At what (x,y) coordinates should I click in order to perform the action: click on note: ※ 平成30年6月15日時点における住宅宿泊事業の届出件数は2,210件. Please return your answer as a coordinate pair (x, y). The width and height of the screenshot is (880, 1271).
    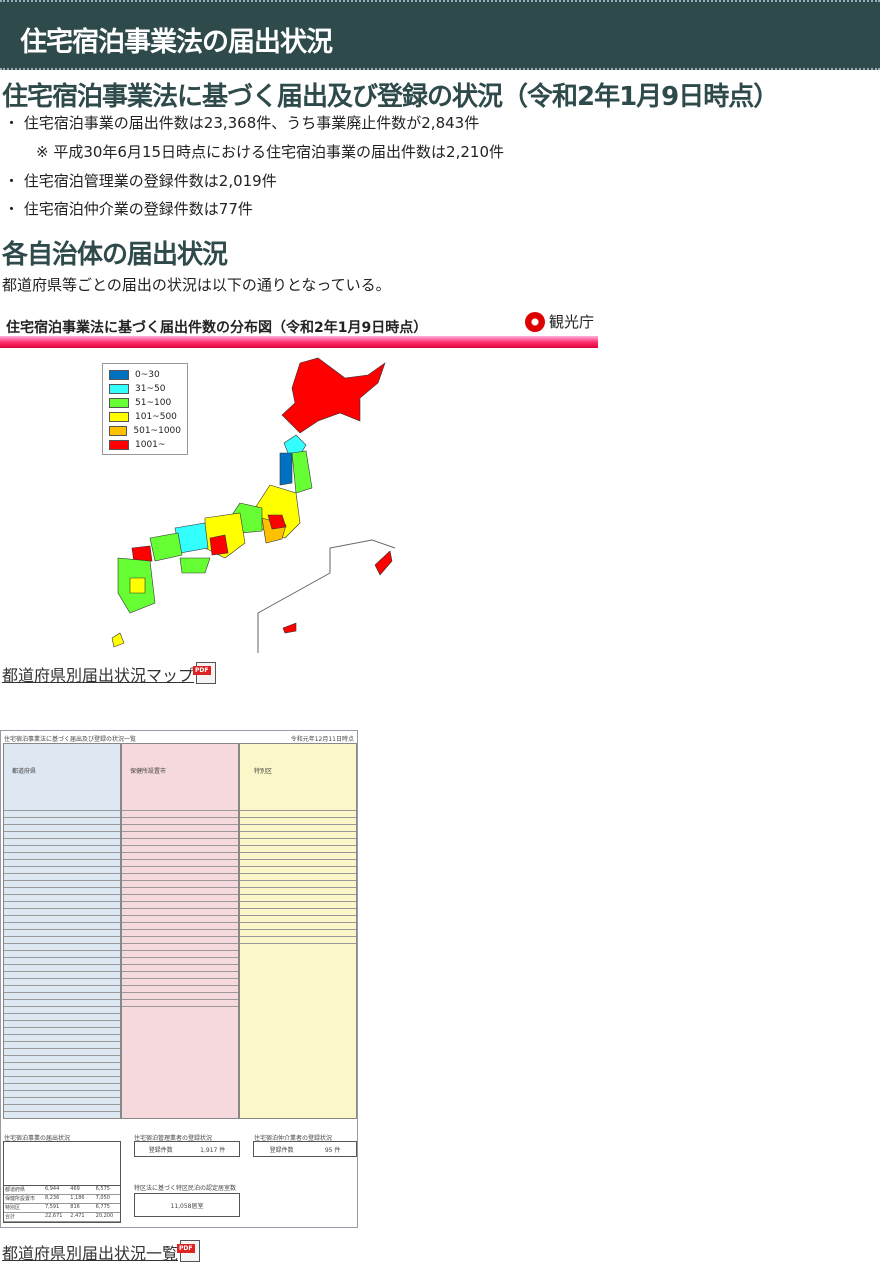
    Looking at the image, I should click on (270, 152).